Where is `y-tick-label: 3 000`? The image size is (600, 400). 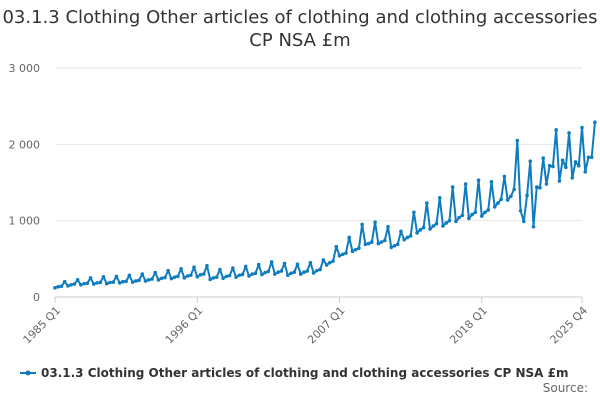 y-tick-label: 3 000 is located at coordinates (25, 68).